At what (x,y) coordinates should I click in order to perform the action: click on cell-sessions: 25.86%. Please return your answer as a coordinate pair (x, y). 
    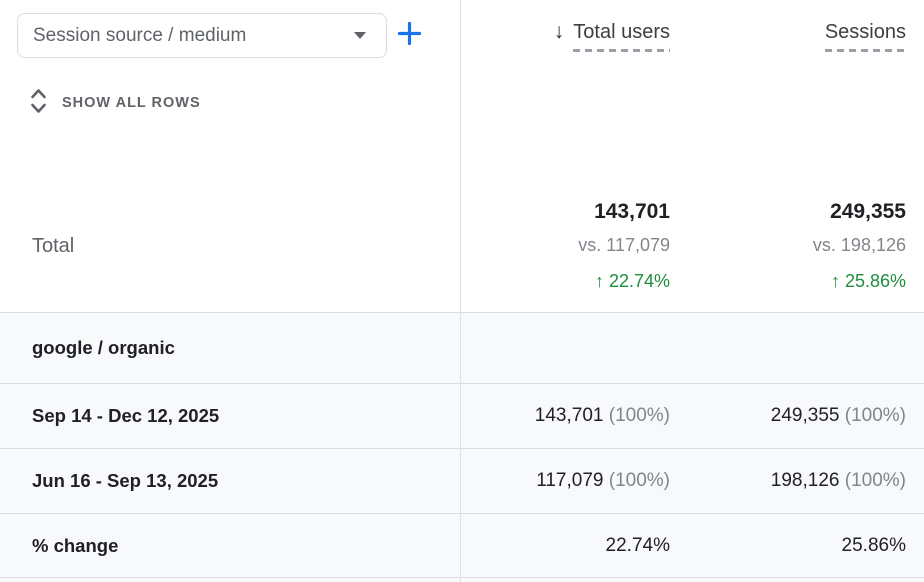
    Looking at the image, I should click on (874, 546).